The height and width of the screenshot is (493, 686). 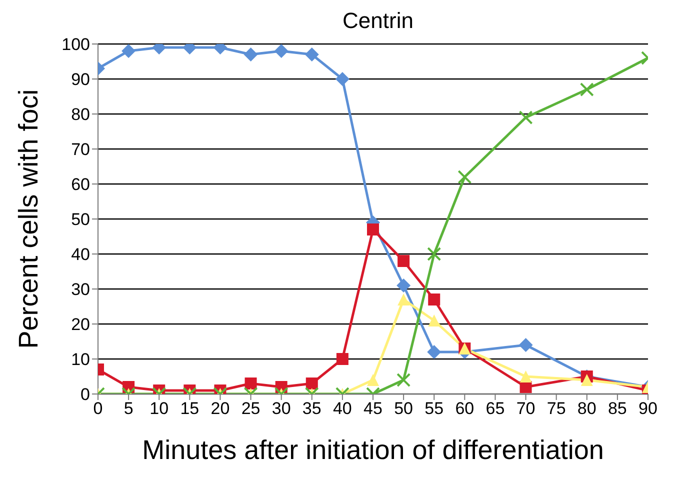 I want to click on x-tick-label: 30, so click(x=281, y=408).